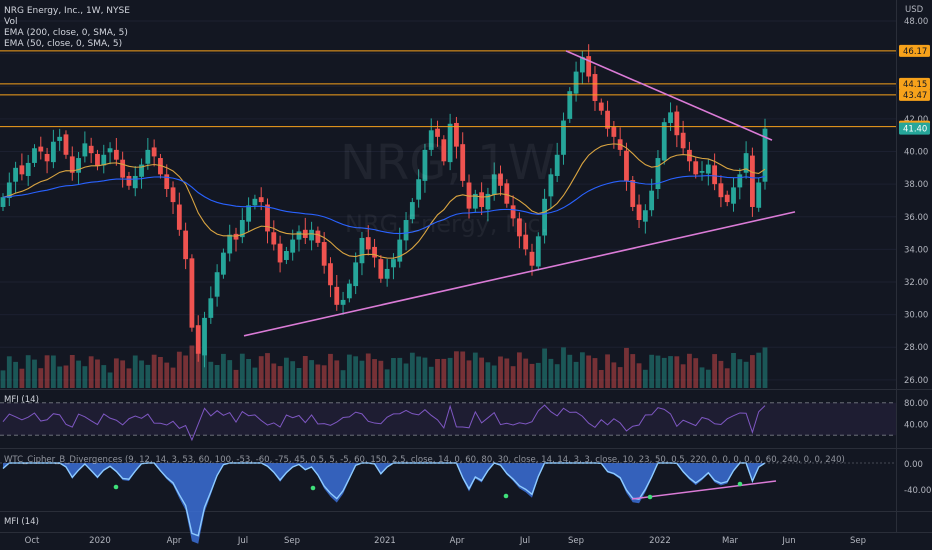 Image resolution: width=932 pixels, height=550 pixels. What do you see at coordinates (915, 52) in the screenshot?
I see `price-level-tag-text: 46.17` at bounding box center [915, 52].